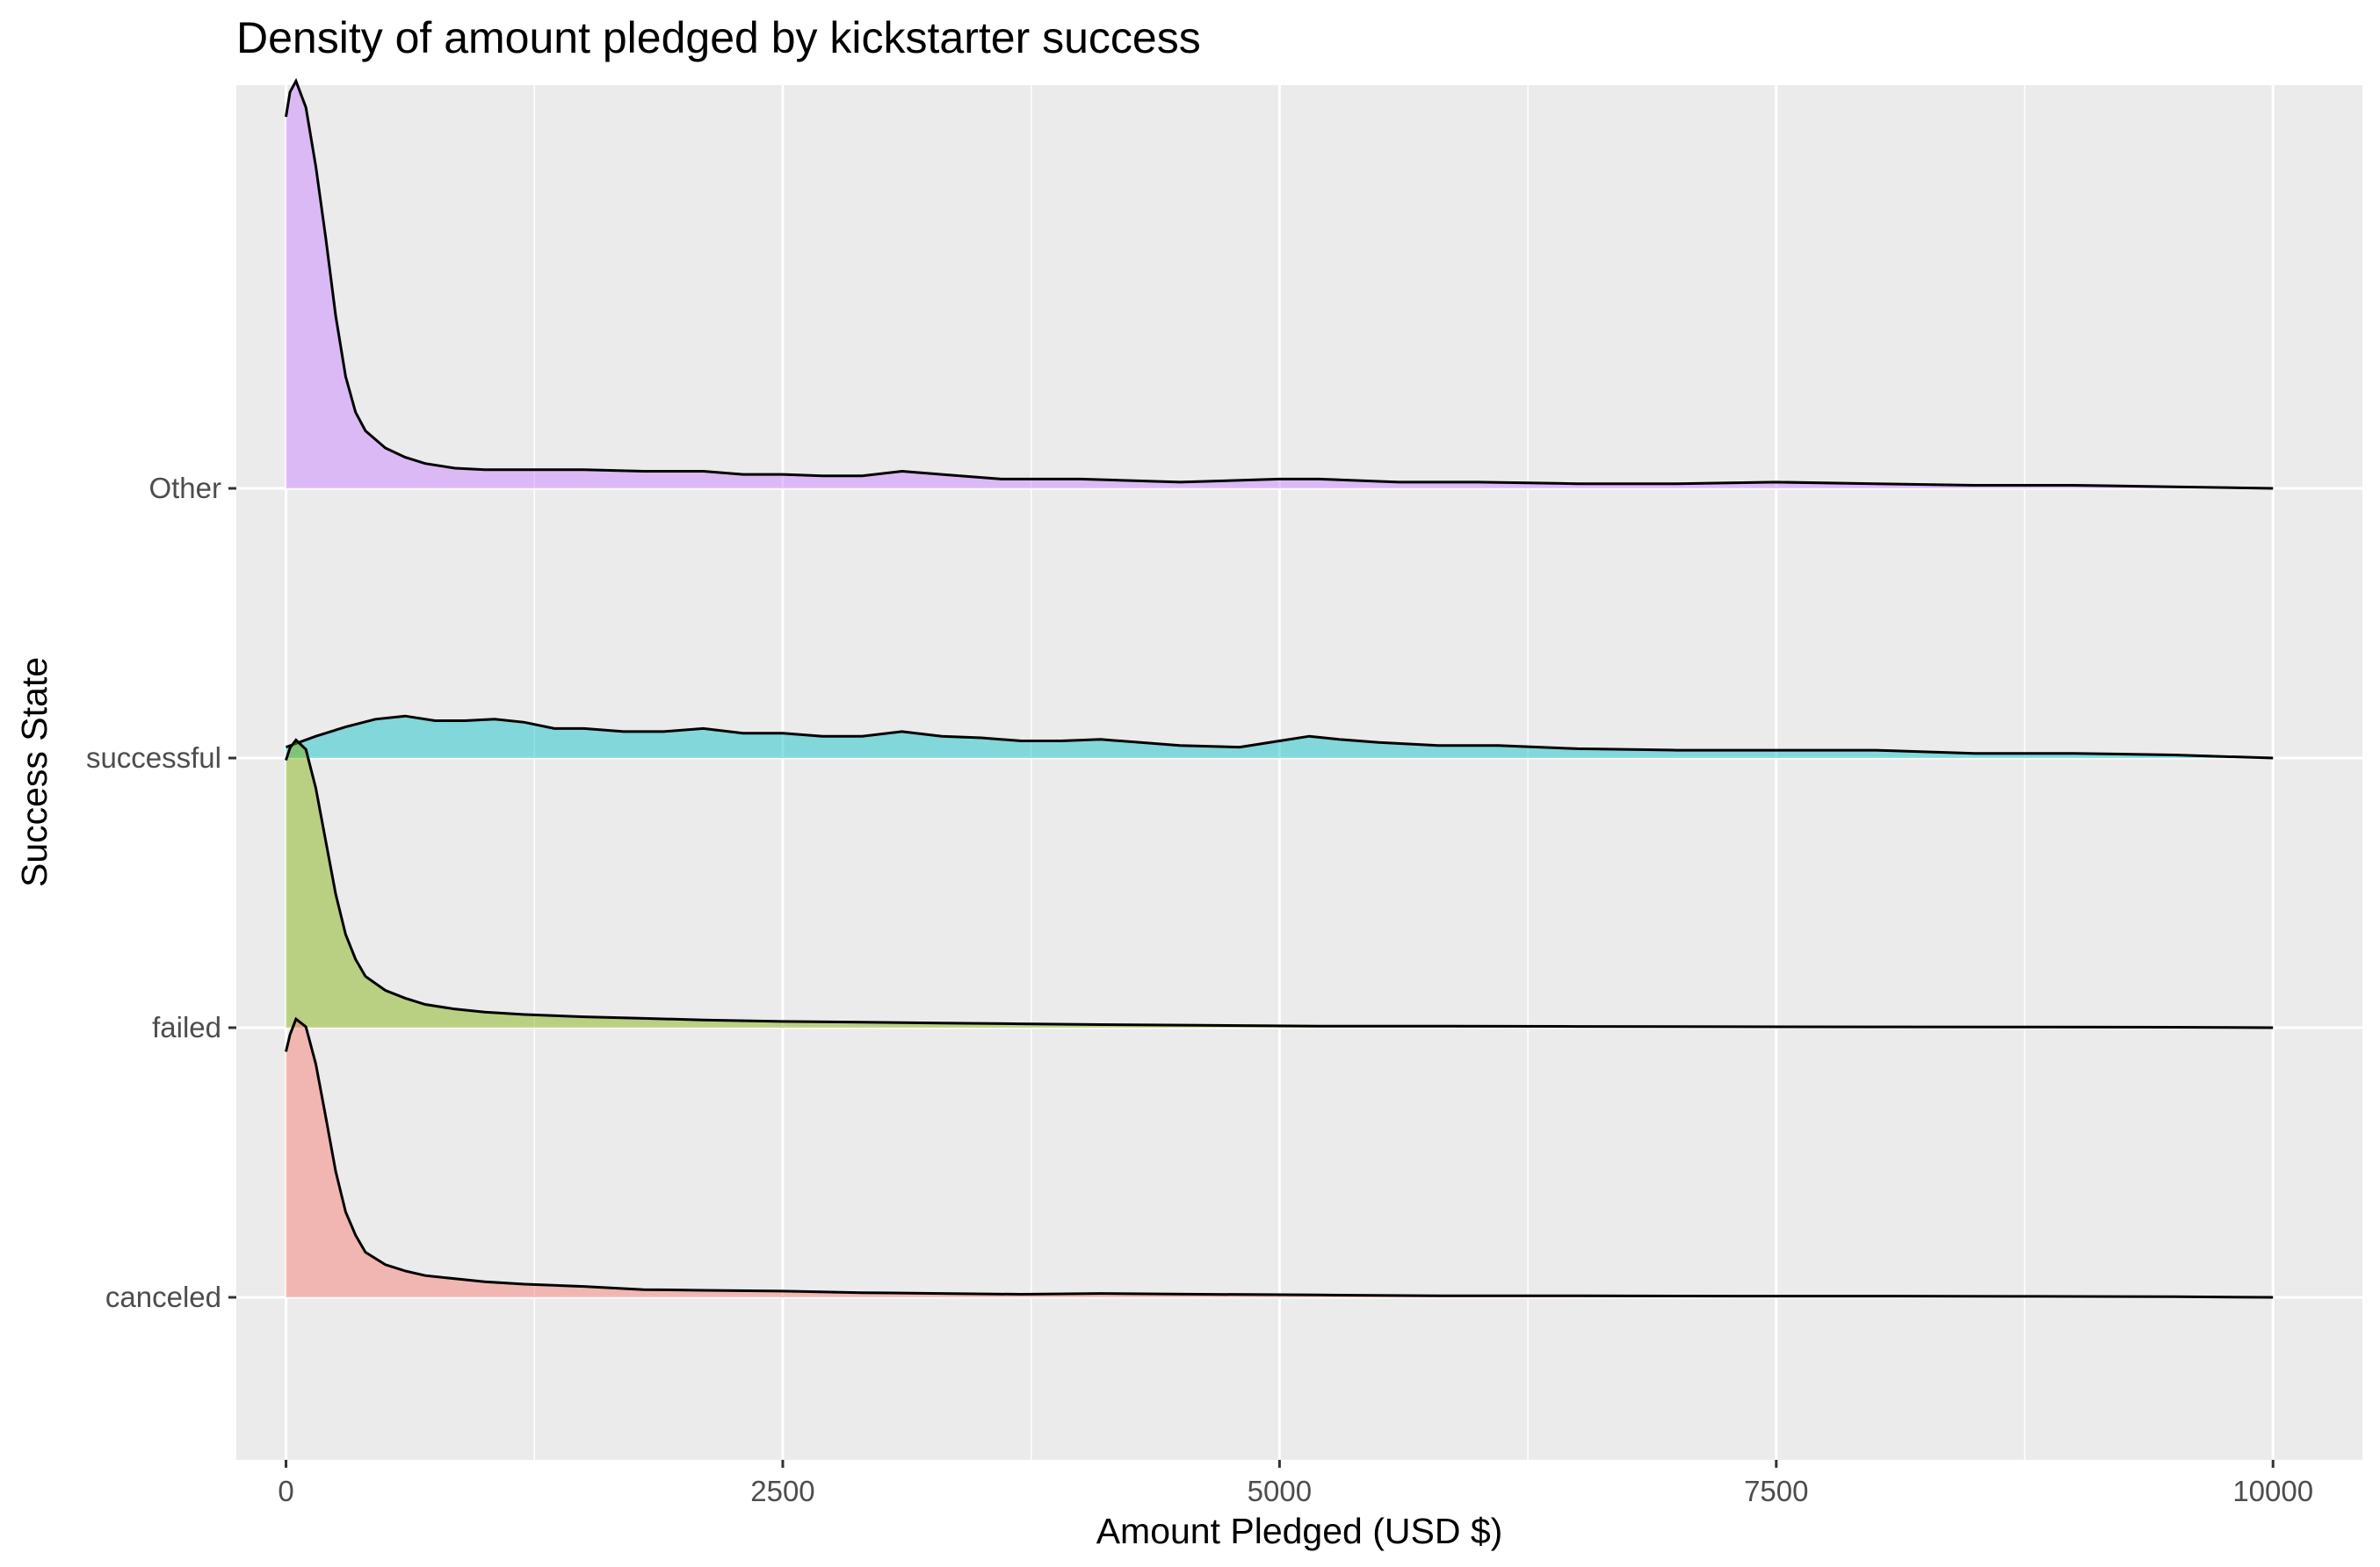 The width and height of the screenshot is (2380, 1567). What do you see at coordinates (186, 1027) in the screenshot?
I see `y-tick-label-failed: failed` at bounding box center [186, 1027].